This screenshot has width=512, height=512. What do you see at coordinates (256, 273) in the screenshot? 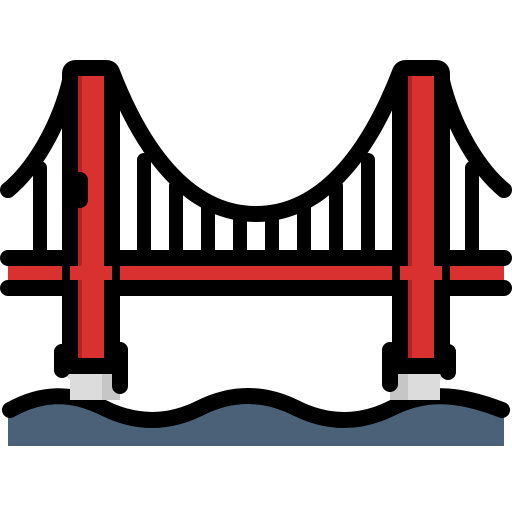
I see `deck-over-towers` at bounding box center [256, 273].